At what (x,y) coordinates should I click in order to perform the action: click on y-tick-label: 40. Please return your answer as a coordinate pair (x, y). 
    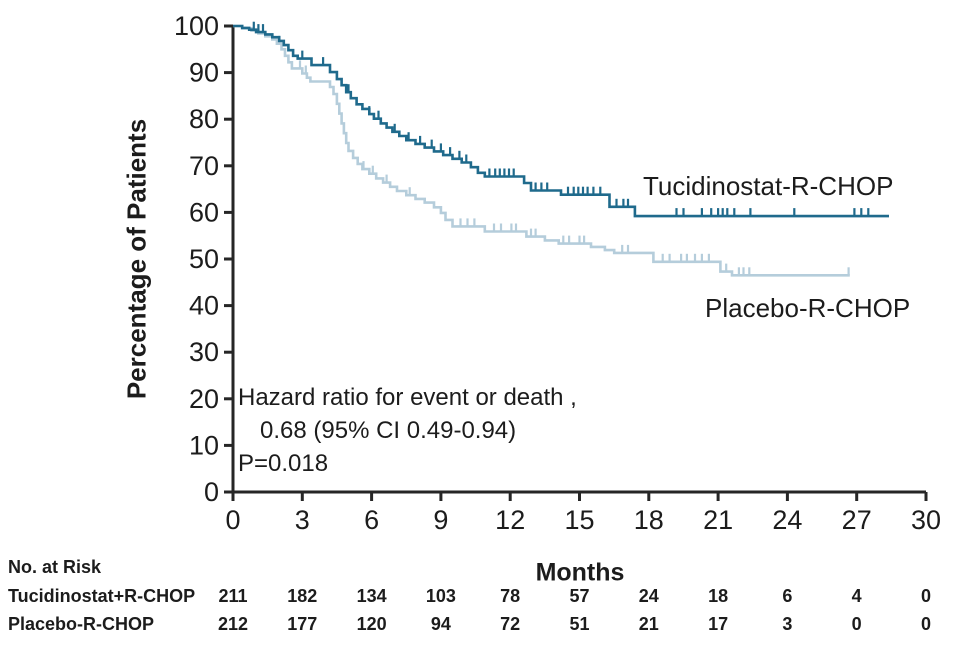
    Looking at the image, I should click on (204, 306).